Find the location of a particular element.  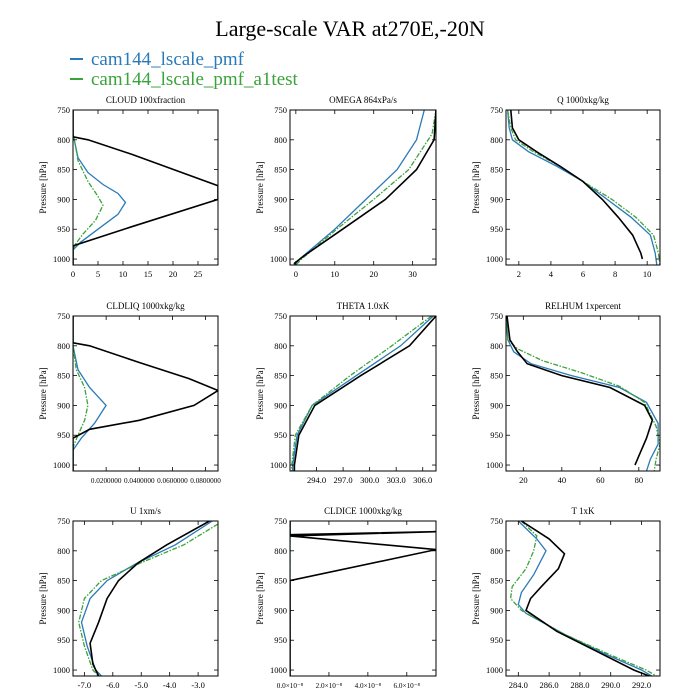

panel-title: Q 1000xkg/kg is located at coordinates (583, 100).